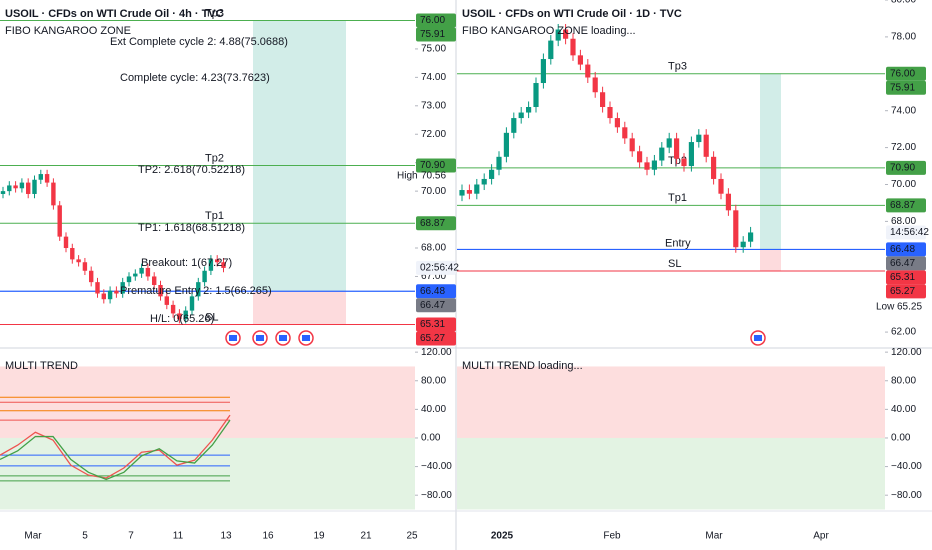 This screenshot has height=550, width=932. I want to click on extreme-value: 70.56, so click(433, 176).